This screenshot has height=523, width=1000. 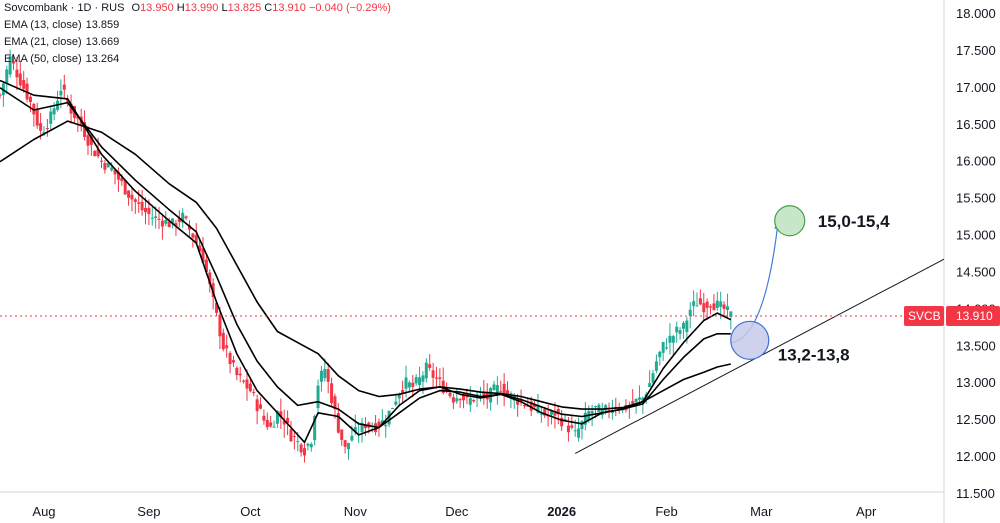 What do you see at coordinates (976, 235) in the screenshot?
I see `y-tick-label: 15.000` at bounding box center [976, 235].